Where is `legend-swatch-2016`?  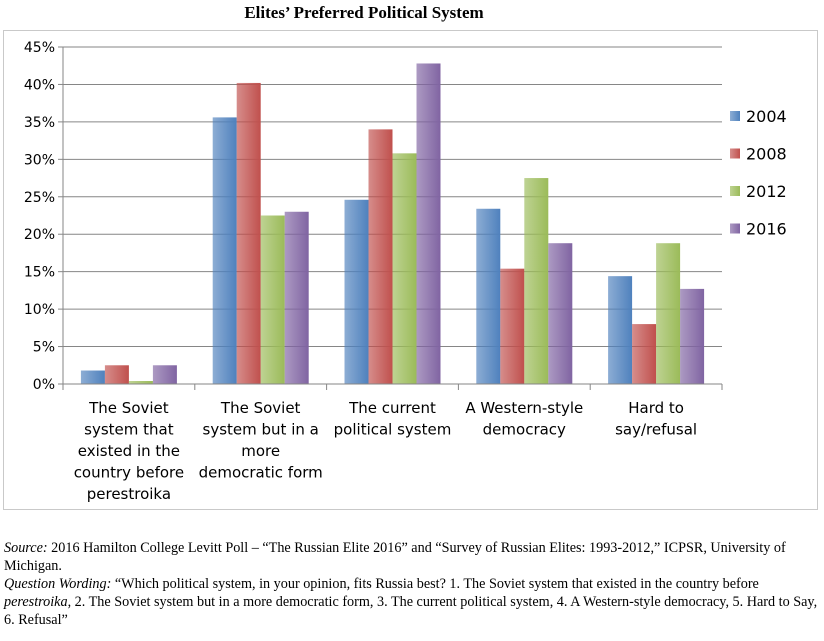 legend-swatch-2016 is located at coordinates (735, 228).